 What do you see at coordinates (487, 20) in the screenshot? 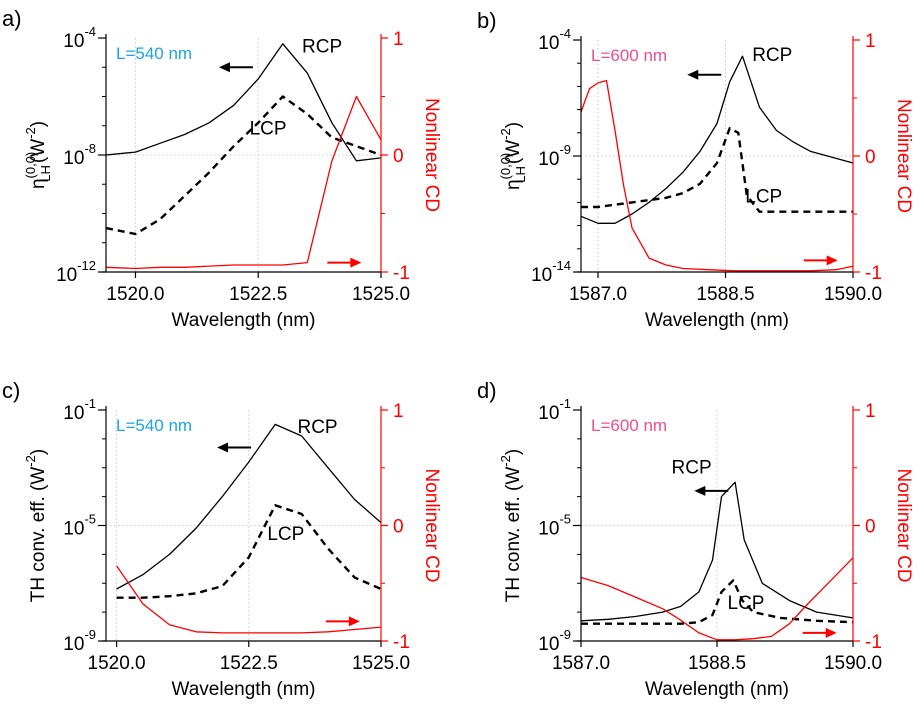
I see `panel-label: b)` at bounding box center [487, 20].